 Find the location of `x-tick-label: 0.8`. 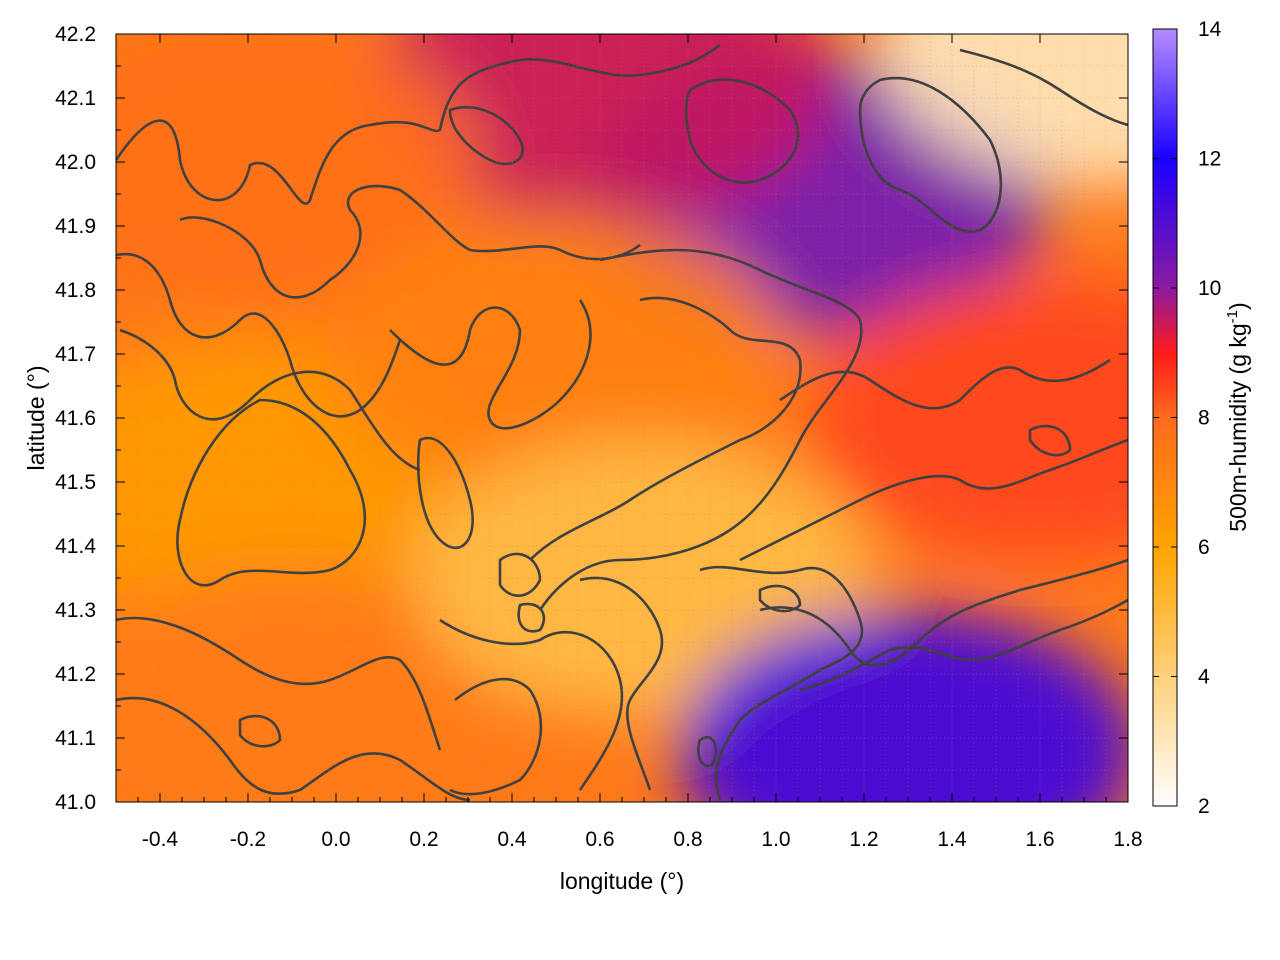

x-tick-label: 0.8 is located at coordinates (687, 839).